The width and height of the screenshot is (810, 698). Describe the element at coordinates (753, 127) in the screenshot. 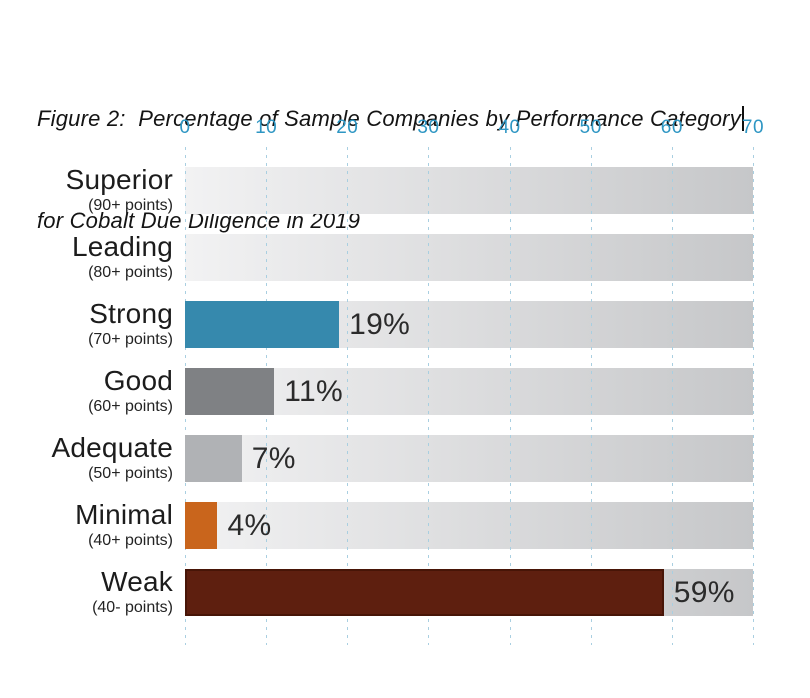

I see `x-tick-label: 70` at that location.